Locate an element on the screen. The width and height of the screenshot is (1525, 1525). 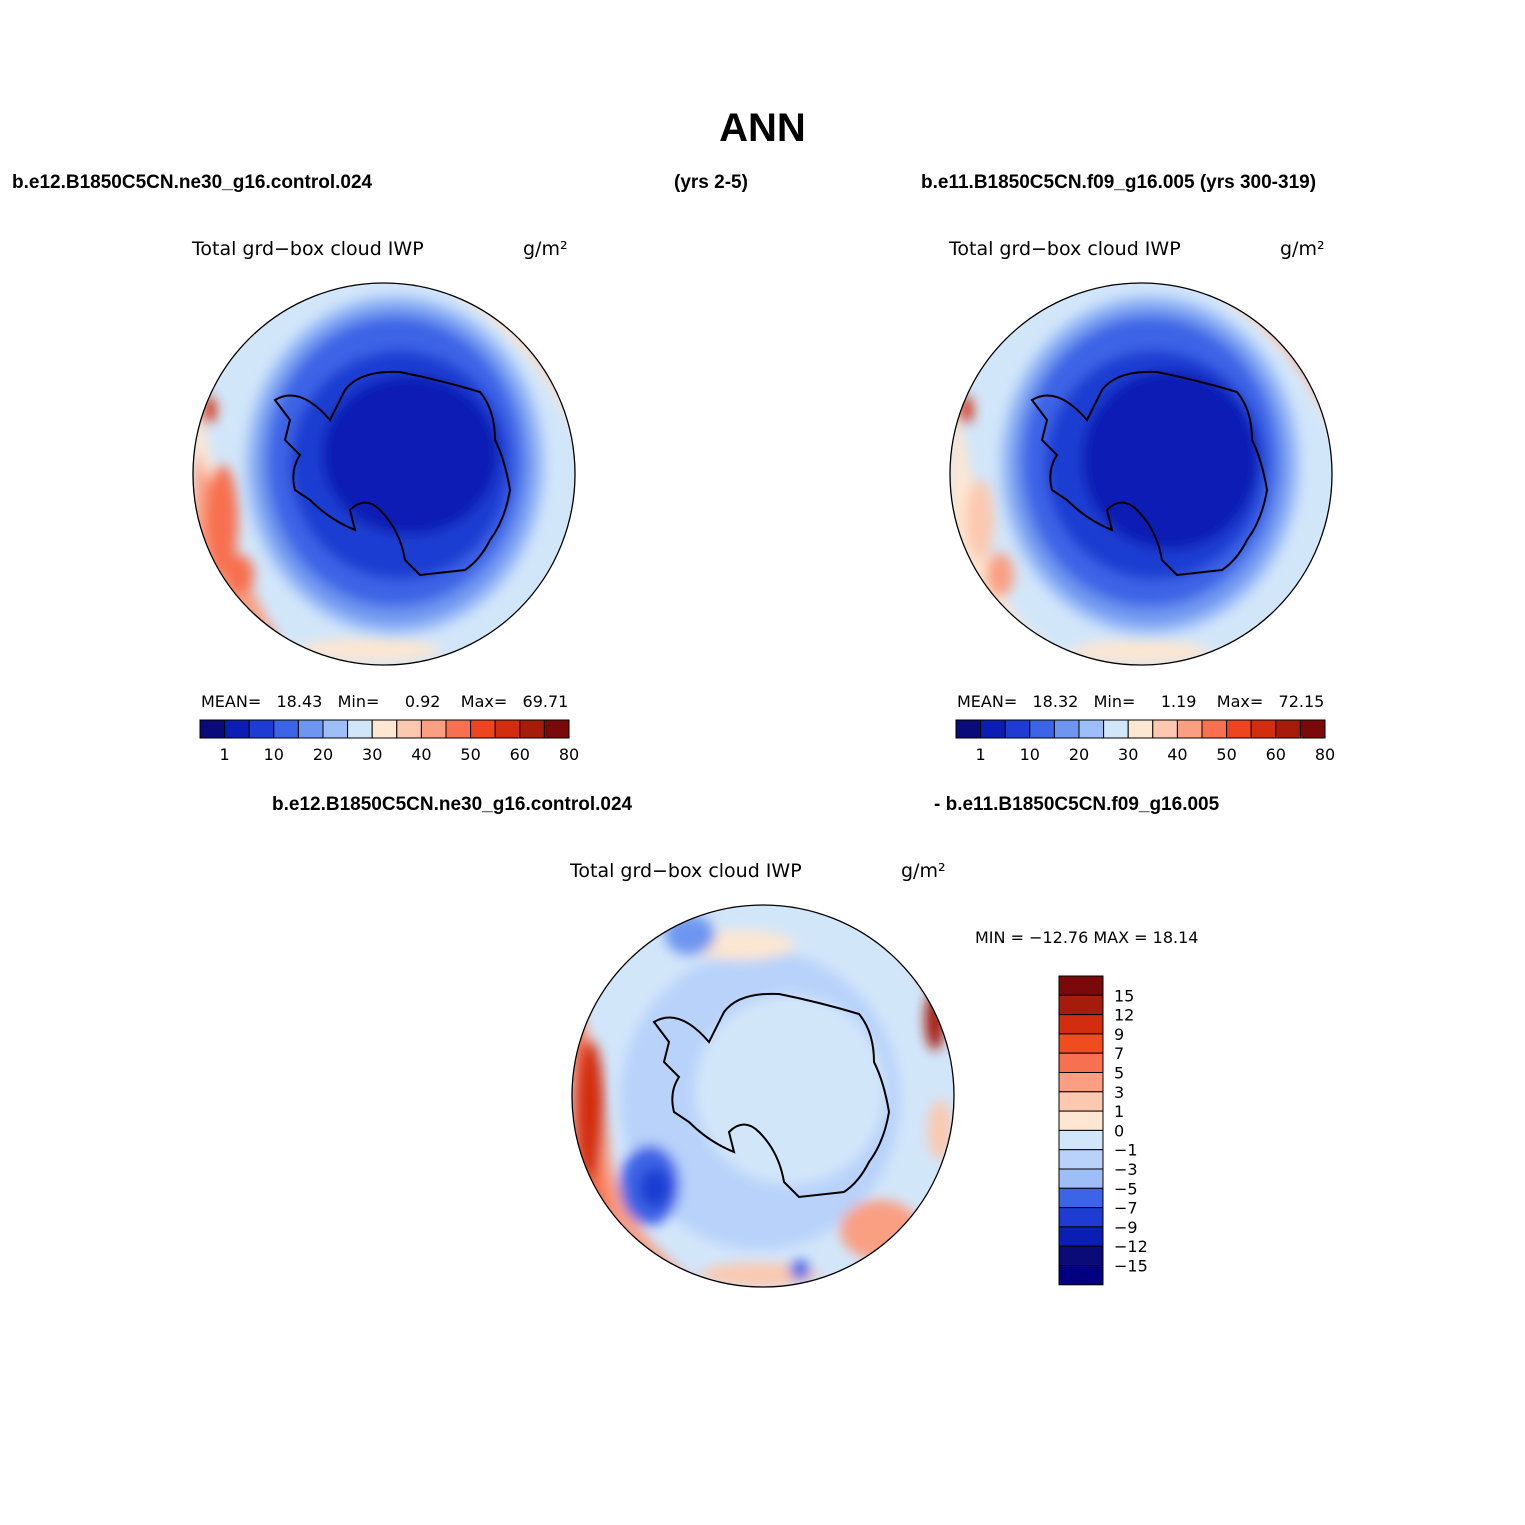
colorbar-label: 12 is located at coordinates (1124, 1015).